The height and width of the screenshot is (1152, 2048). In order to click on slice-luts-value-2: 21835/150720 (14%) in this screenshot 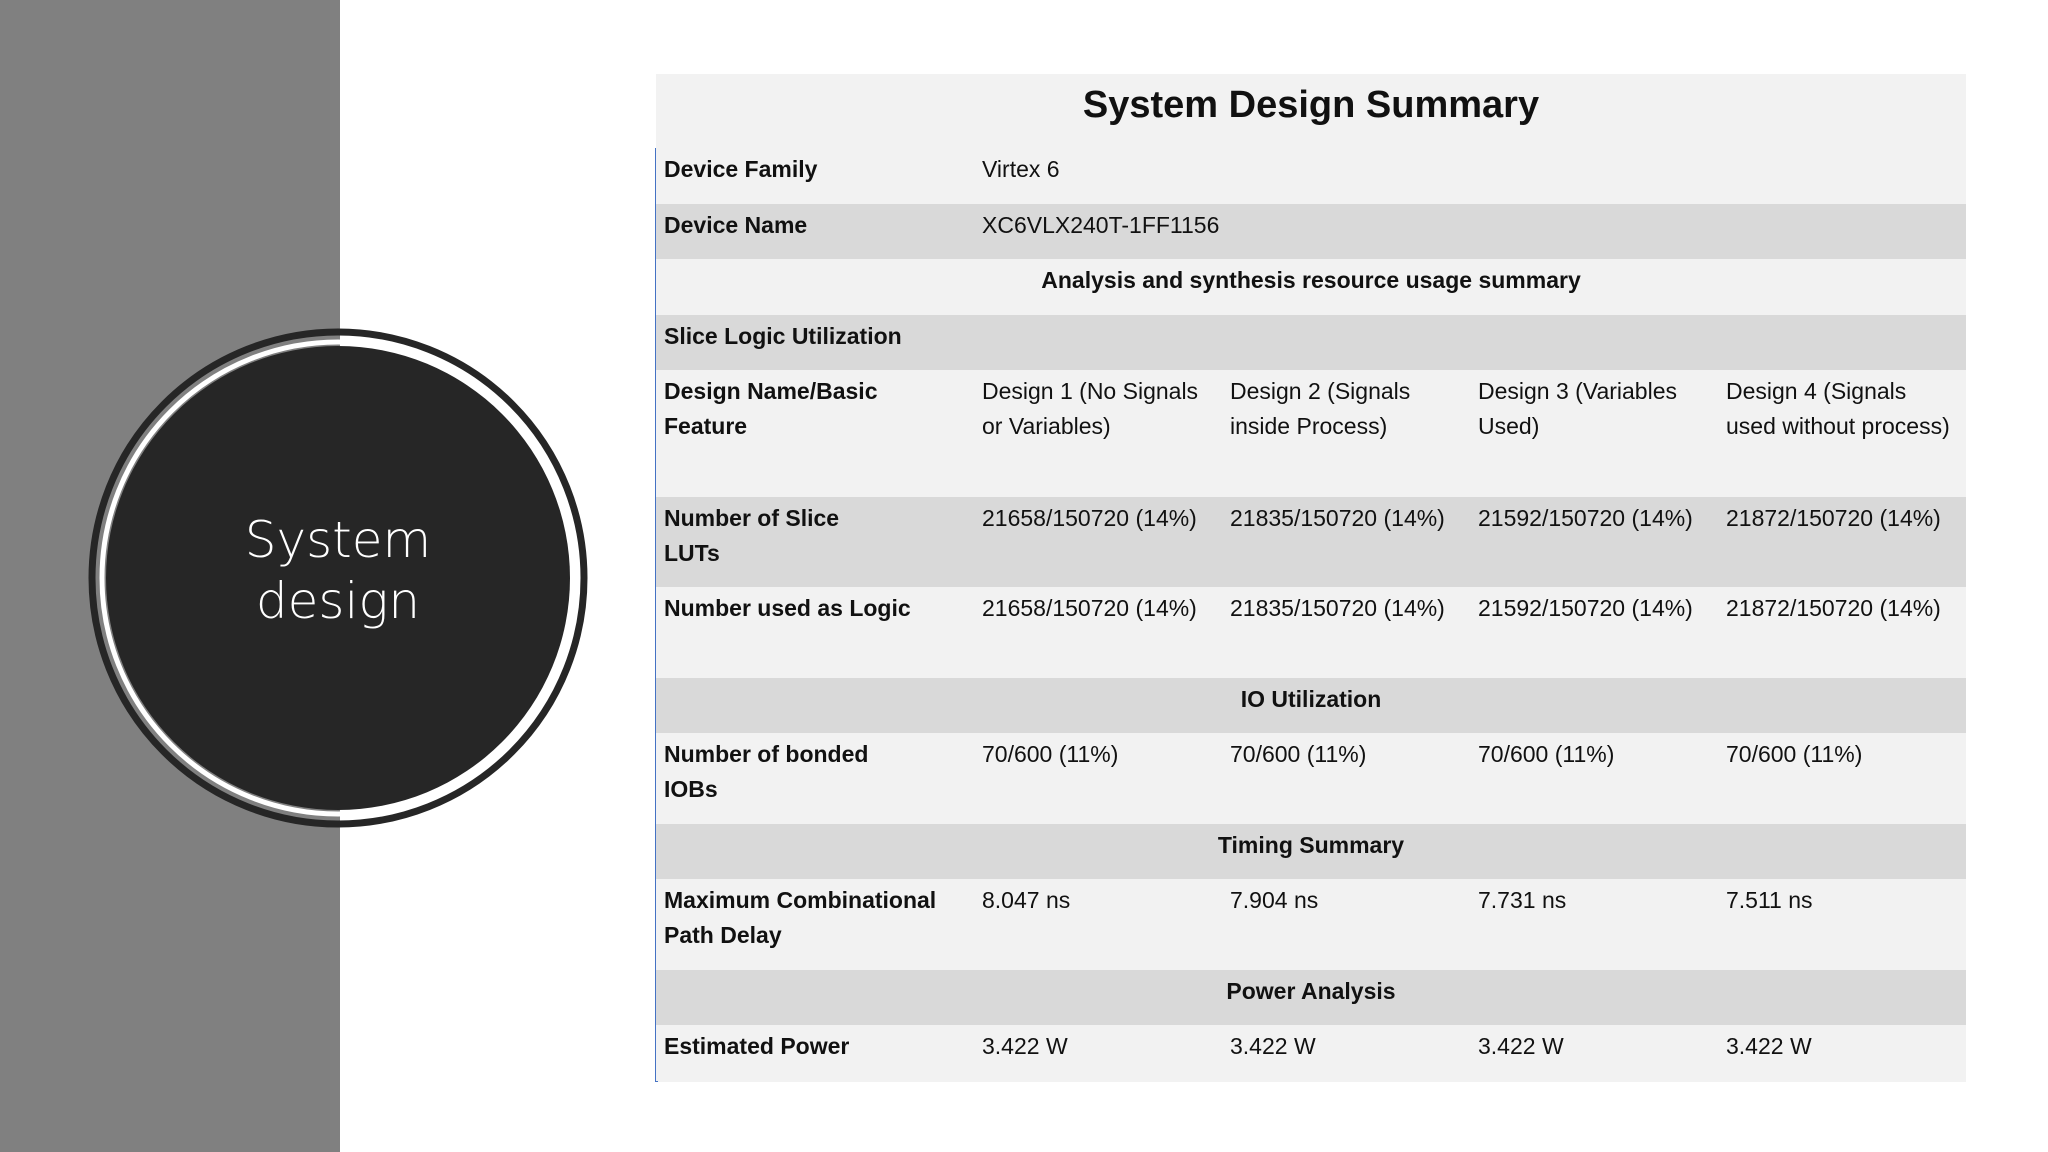, I will do `click(1346, 542)`.